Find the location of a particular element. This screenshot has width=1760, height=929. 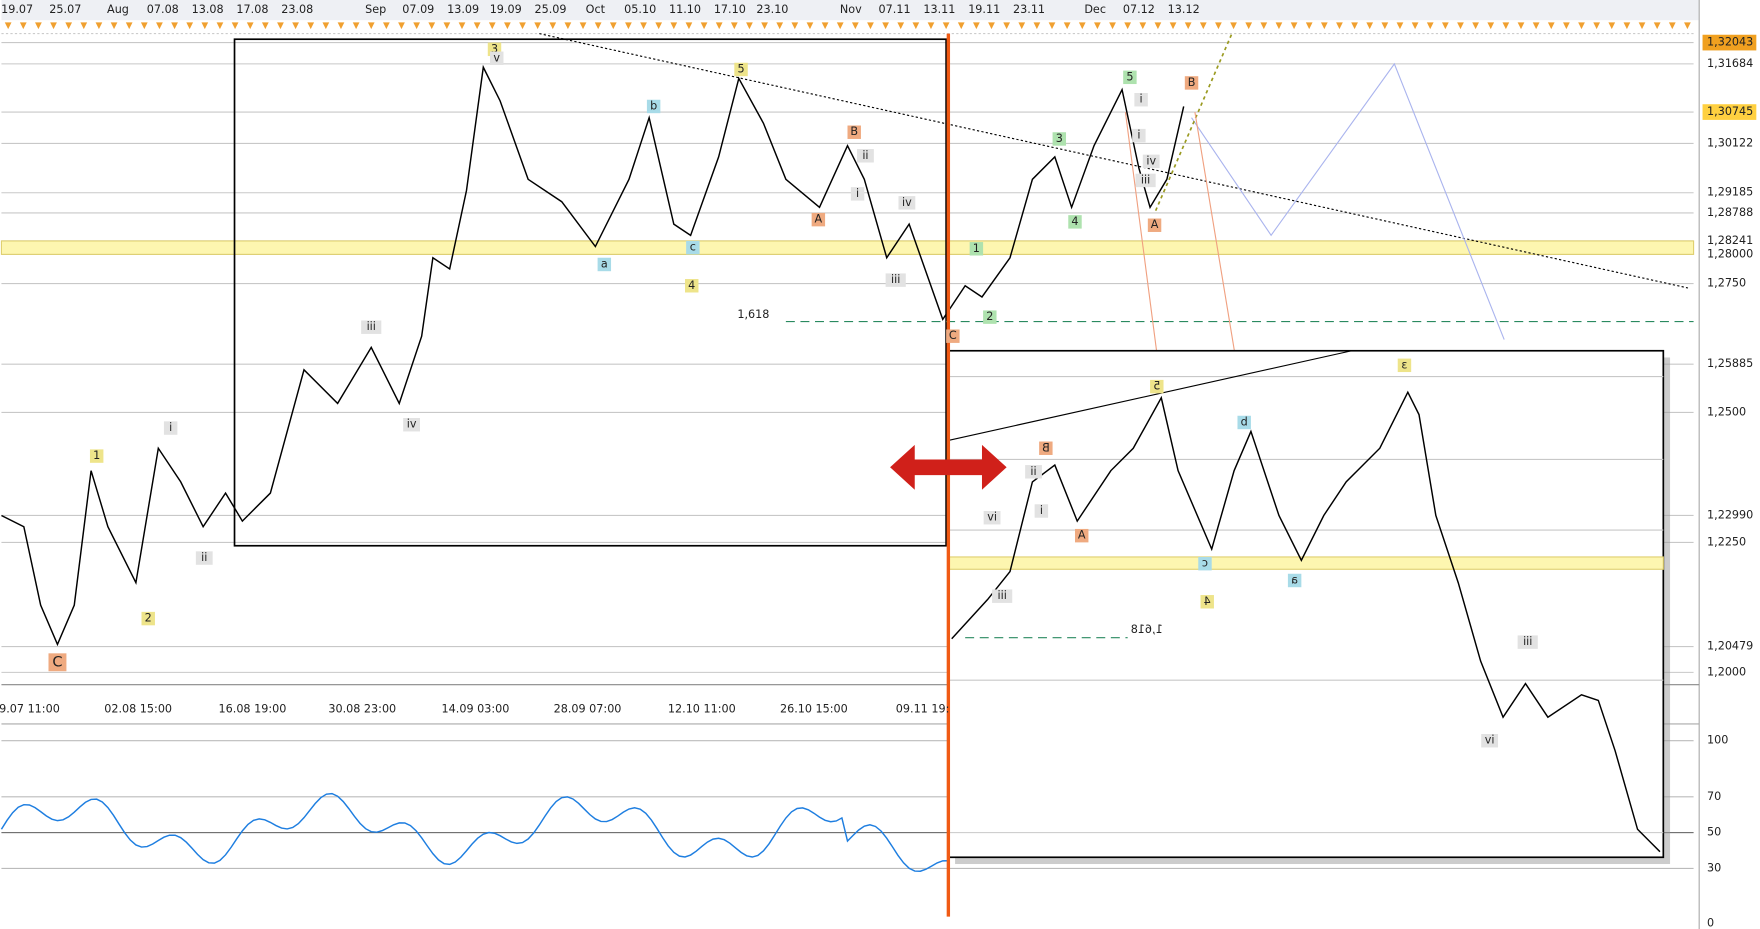

top-axis-label: Oct is located at coordinates (596, 9).